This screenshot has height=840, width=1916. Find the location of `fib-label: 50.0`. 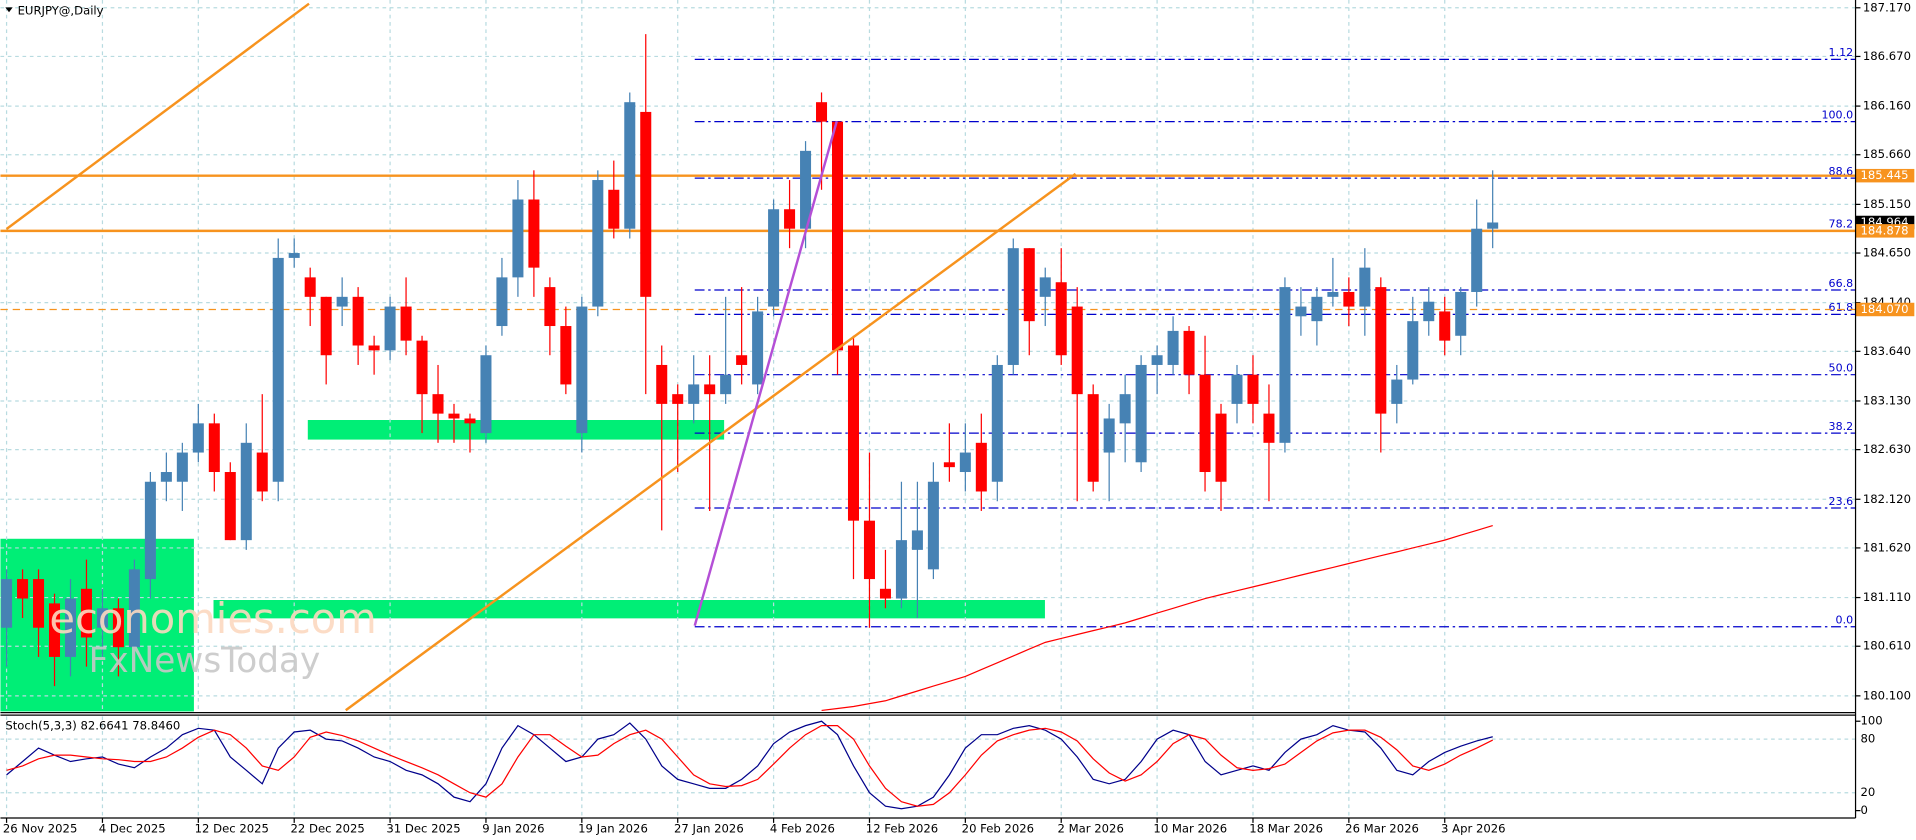

fib-label: 50.0 is located at coordinates (1841, 368).